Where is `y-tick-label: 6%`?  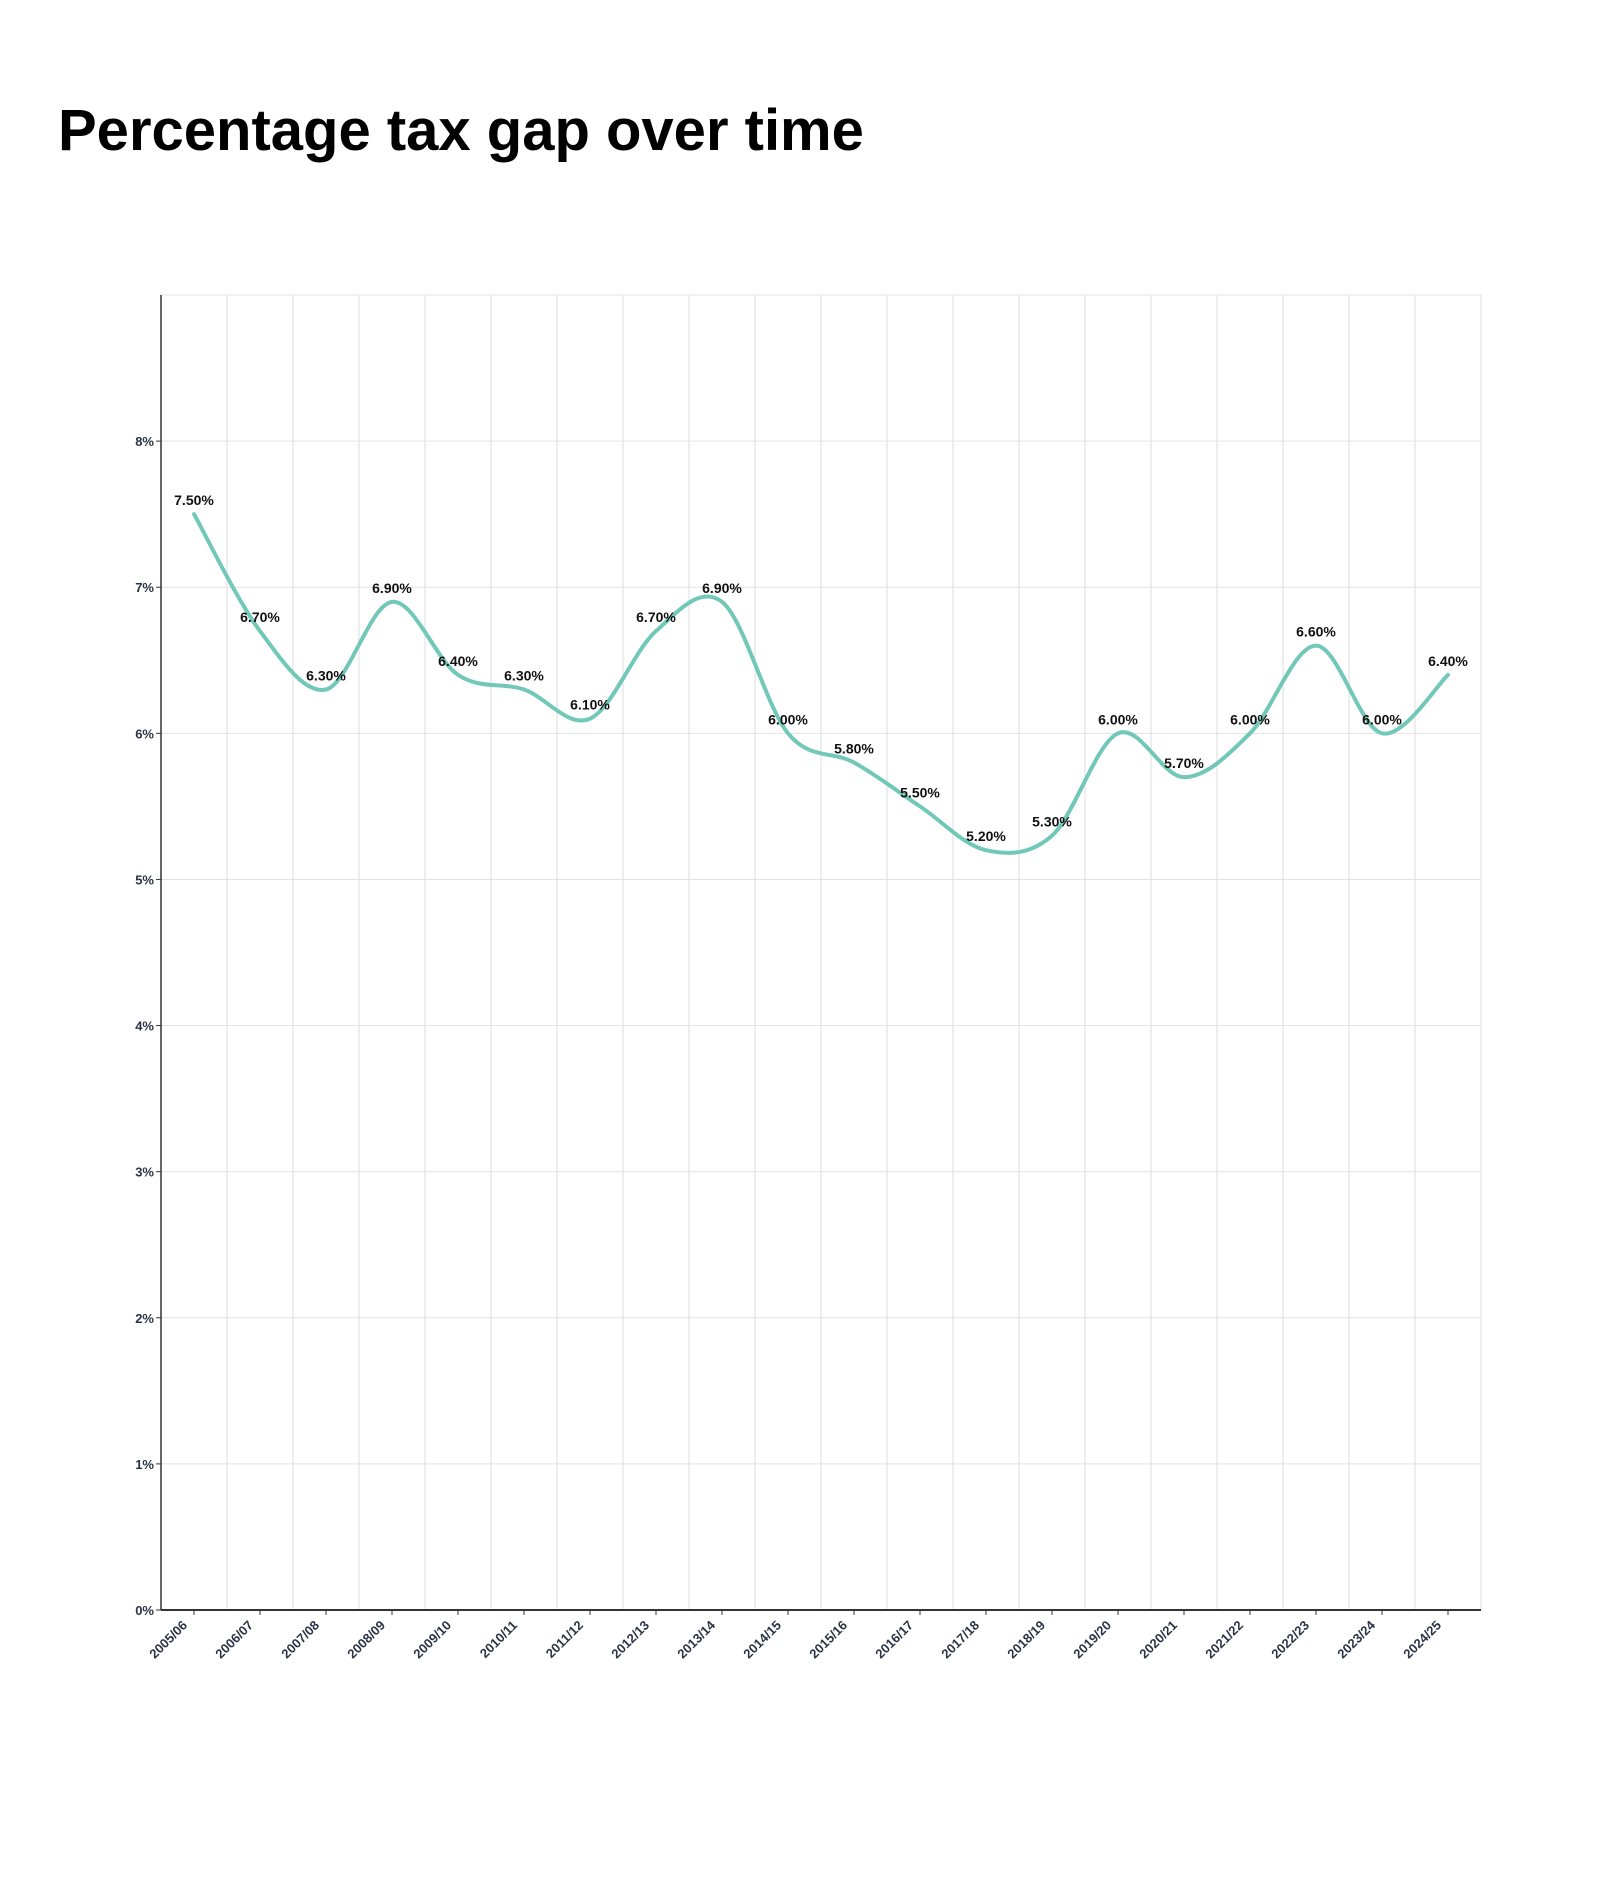 y-tick-label: 6% is located at coordinates (144, 733).